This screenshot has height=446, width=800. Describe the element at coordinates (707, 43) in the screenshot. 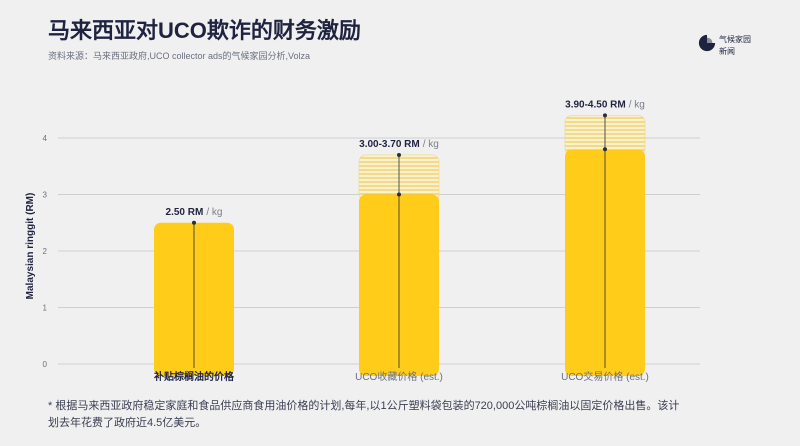

I see `globe-logo-icon` at that location.